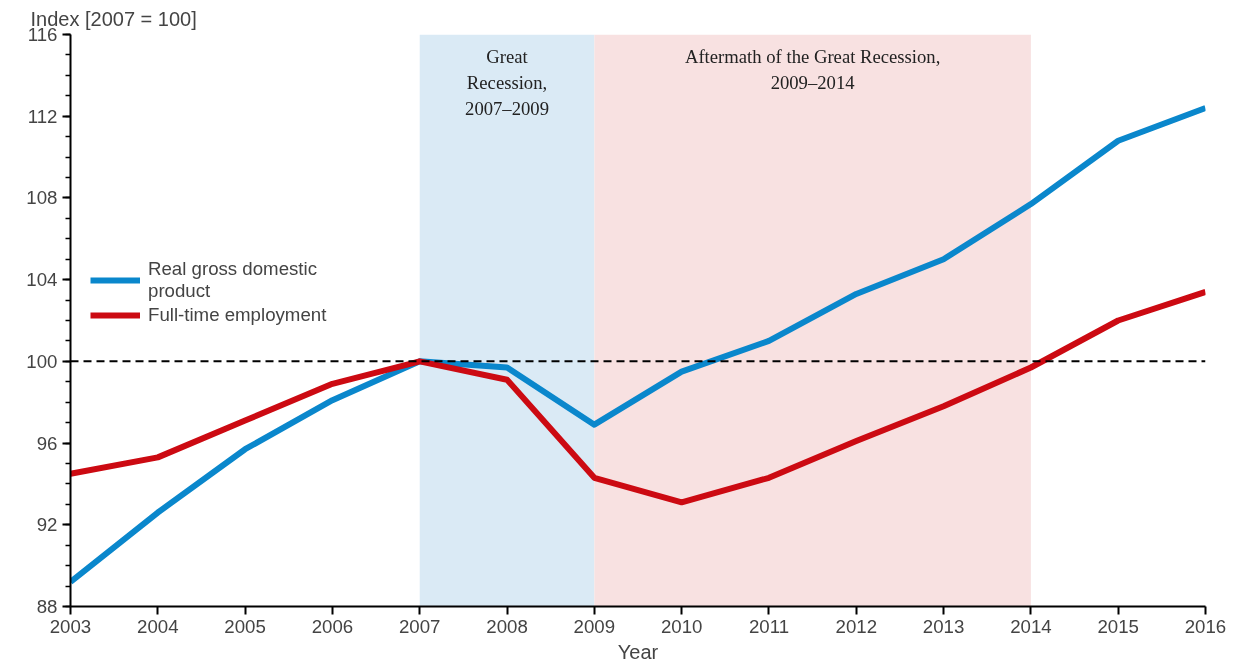 The height and width of the screenshot is (671, 1248). What do you see at coordinates (594, 626) in the screenshot?
I see `x-tick-label: 2009` at bounding box center [594, 626].